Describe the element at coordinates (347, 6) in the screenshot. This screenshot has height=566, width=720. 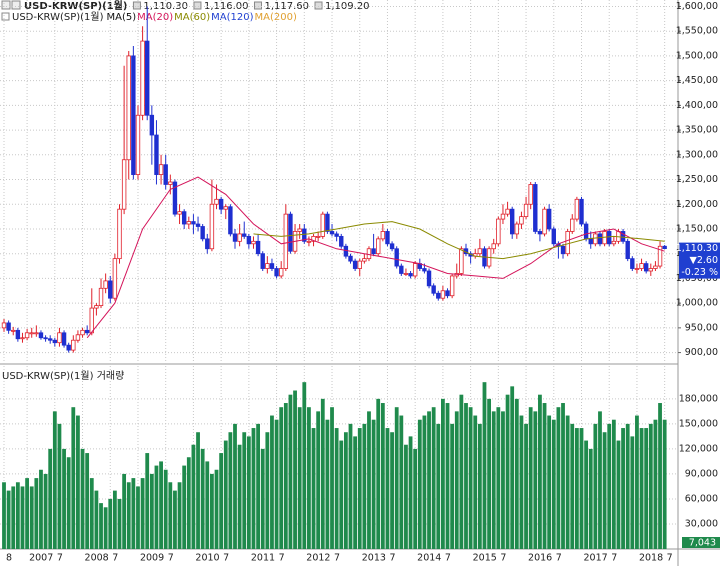
I see `quote-value: 1,109.20` at that location.